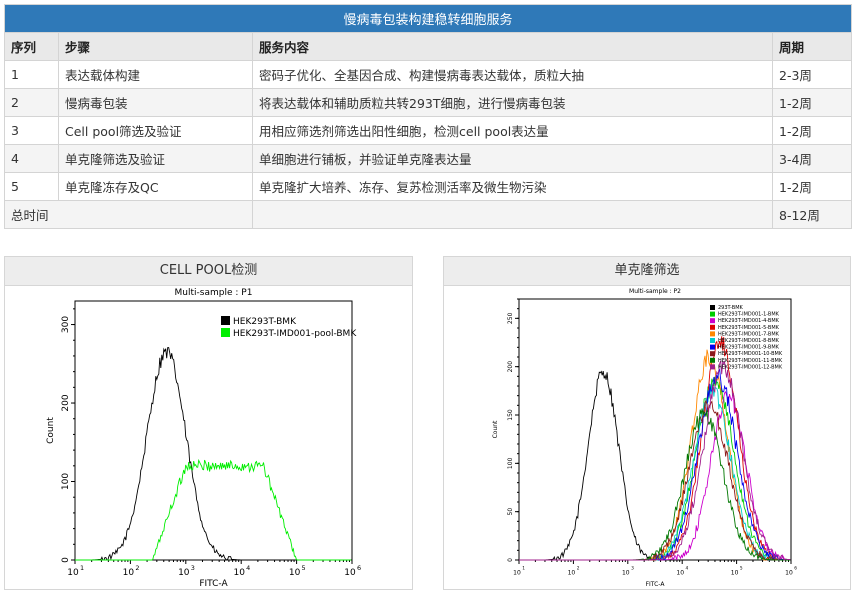  I want to click on row-content: 单细胞进行铺板，并验证单克隆表达量, so click(512, 158).